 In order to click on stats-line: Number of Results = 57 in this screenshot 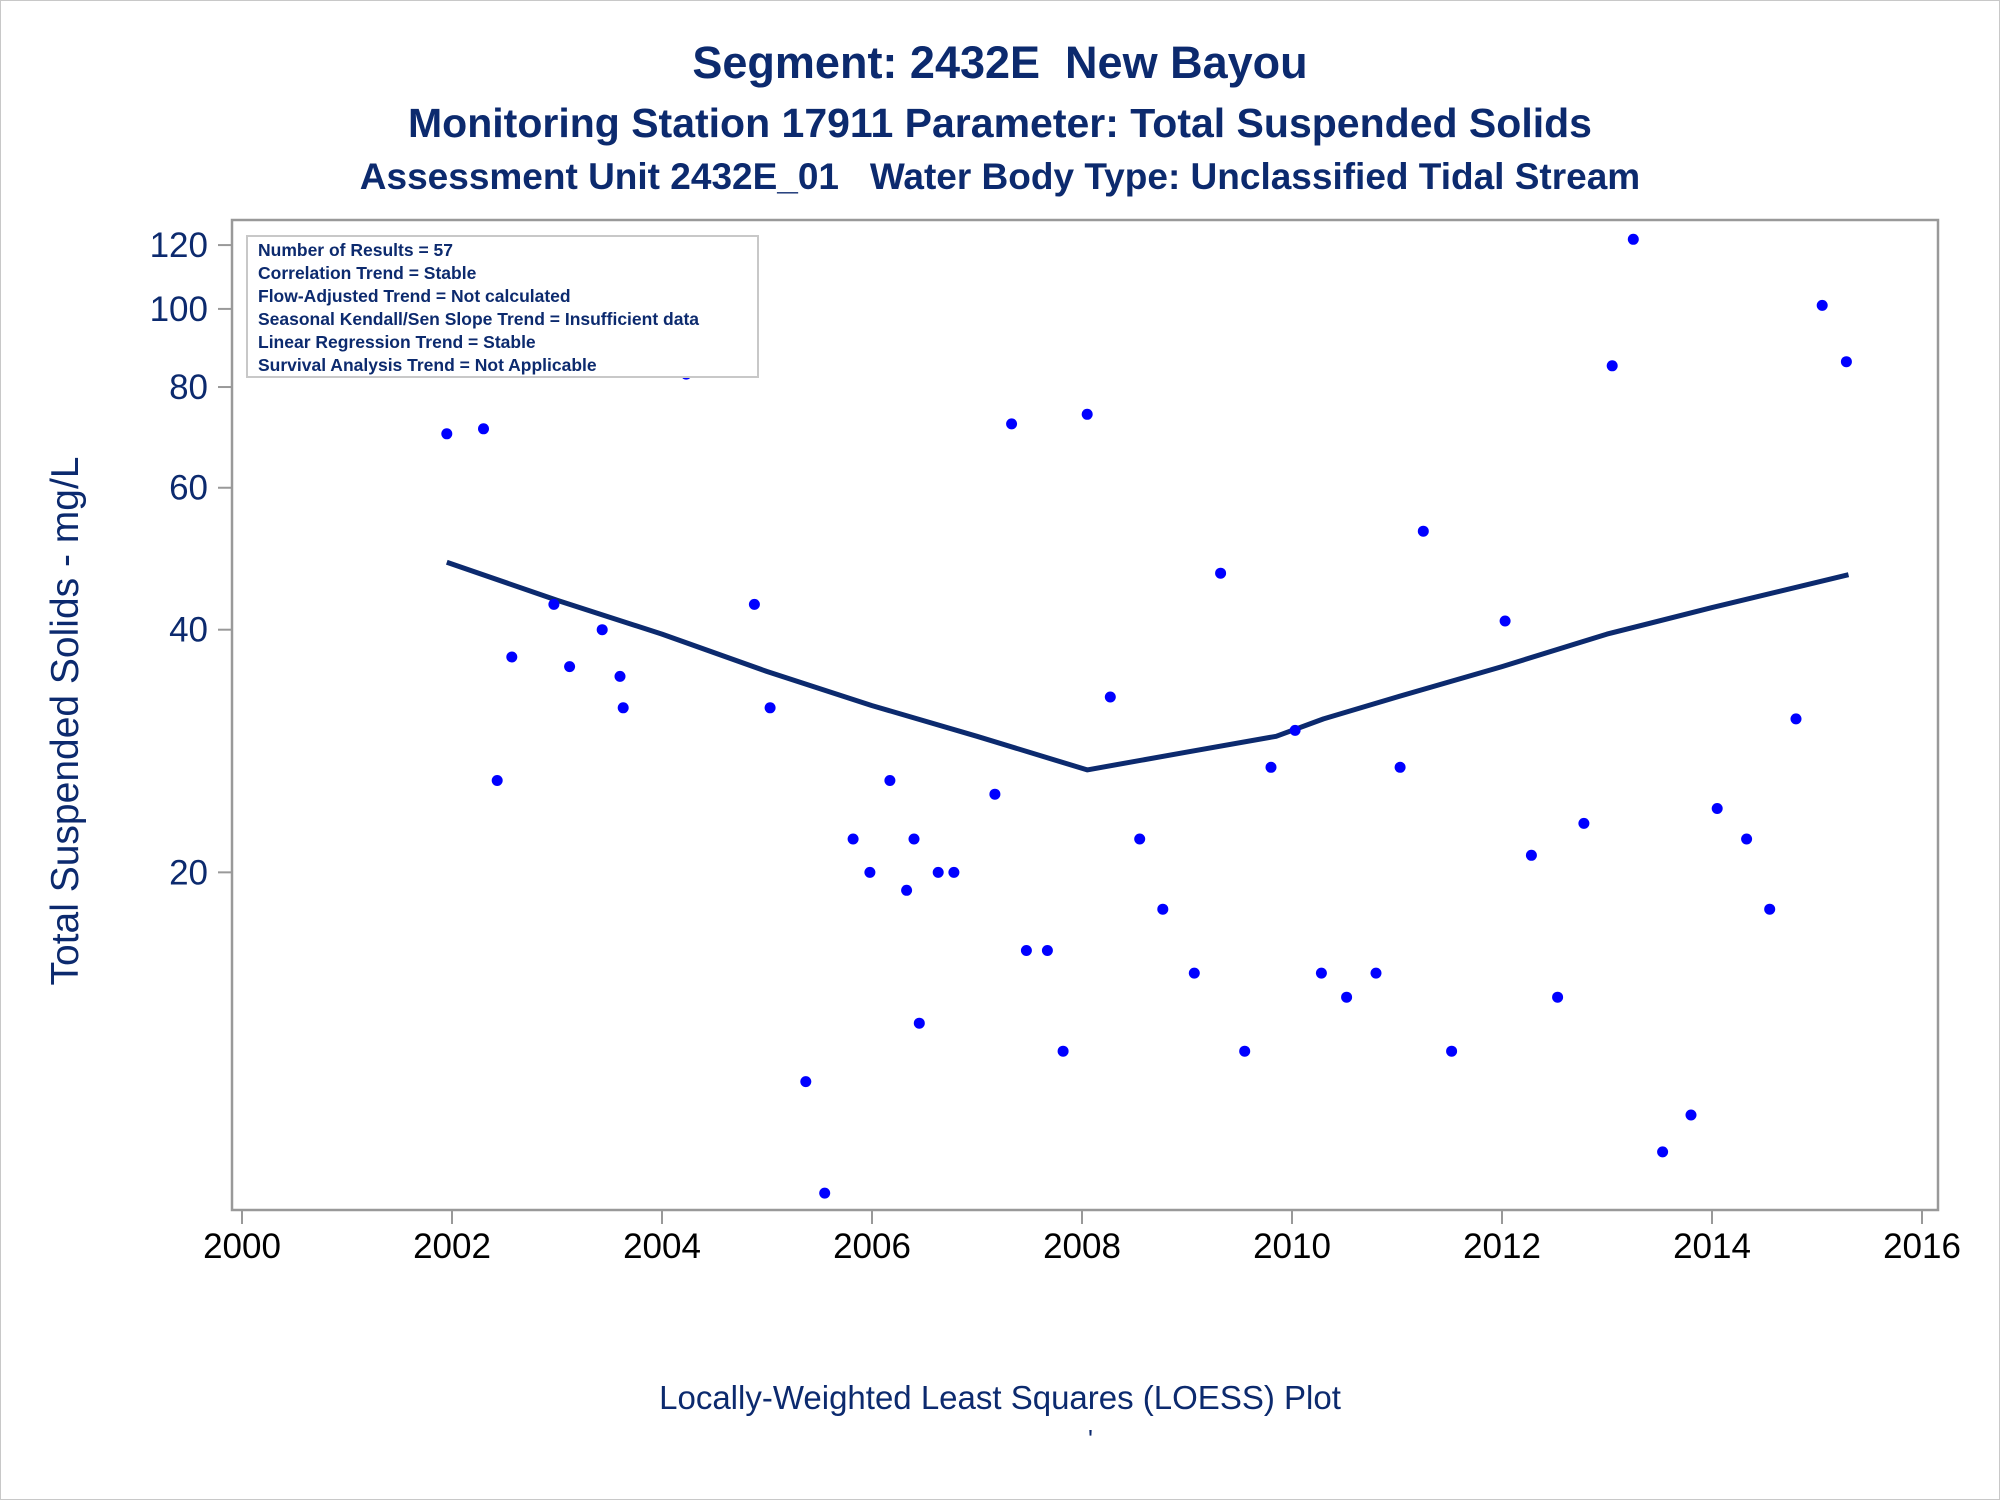, I will do `click(355, 250)`.